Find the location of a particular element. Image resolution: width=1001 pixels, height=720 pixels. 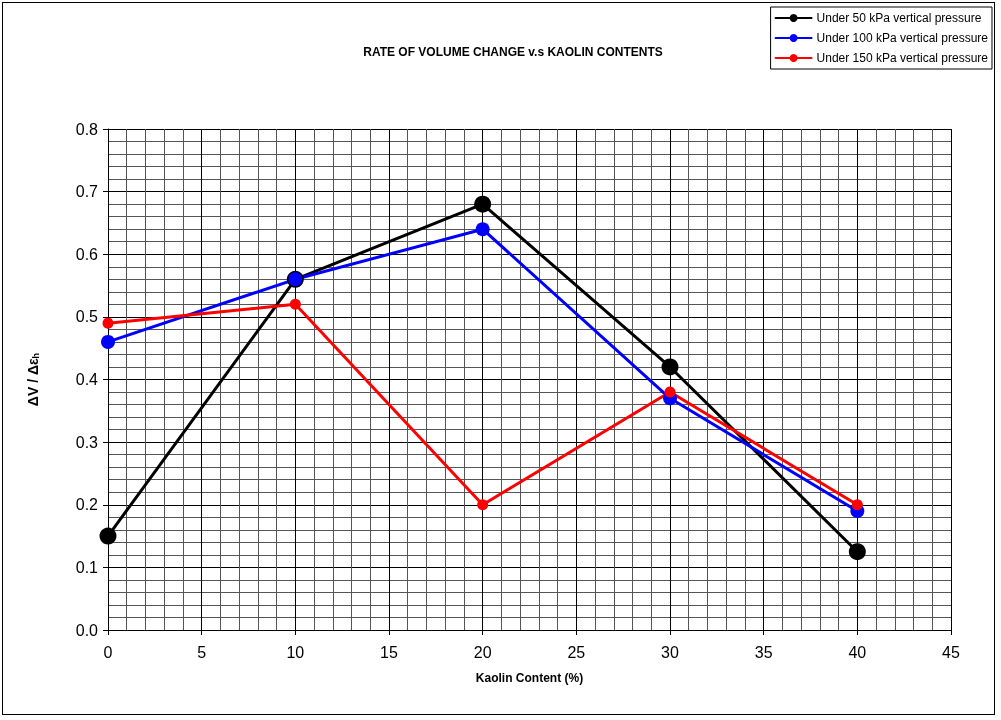

legend-label: Under 150 kPa vertical pressure is located at coordinates (902, 58).